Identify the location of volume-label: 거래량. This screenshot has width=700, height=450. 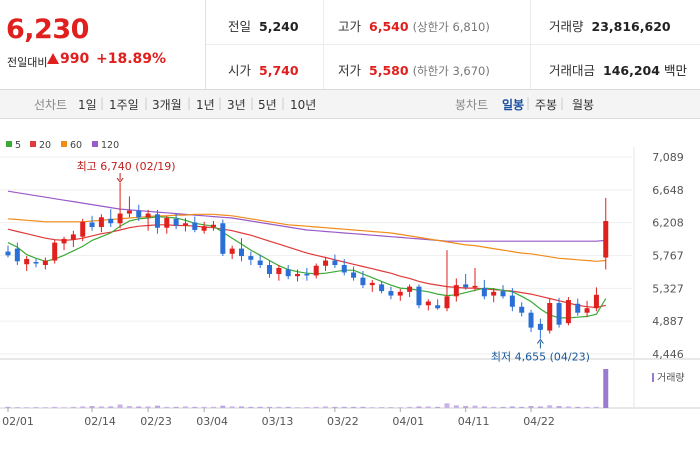
(671, 378).